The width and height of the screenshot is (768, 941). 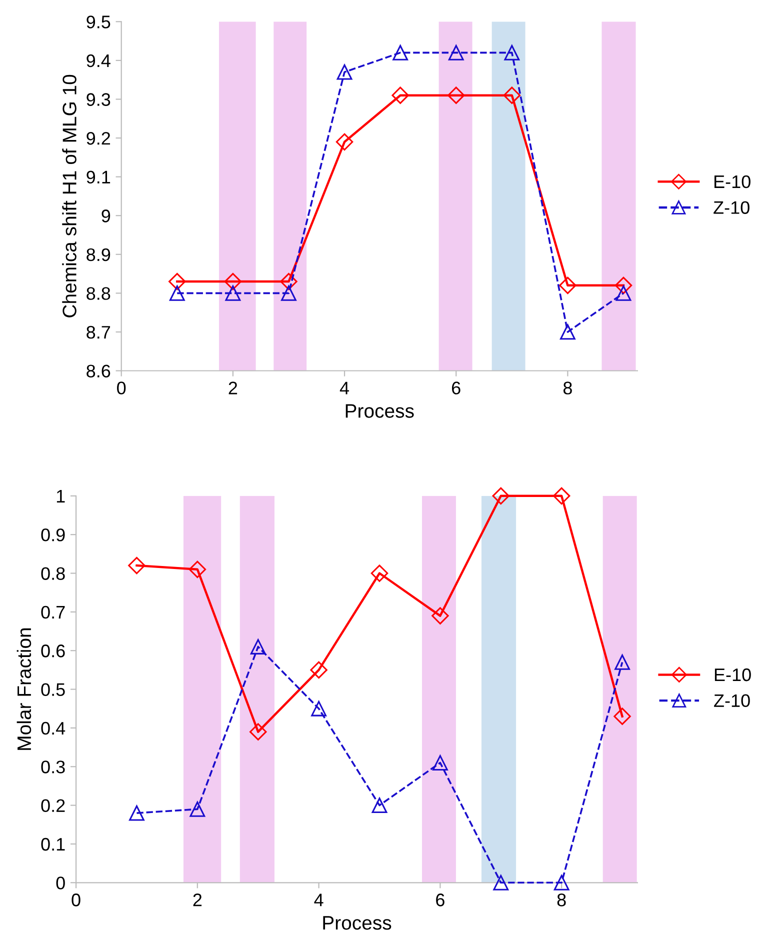 What do you see at coordinates (98, 255) in the screenshot?
I see `y-tick-label: 8.9` at bounding box center [98, 255].